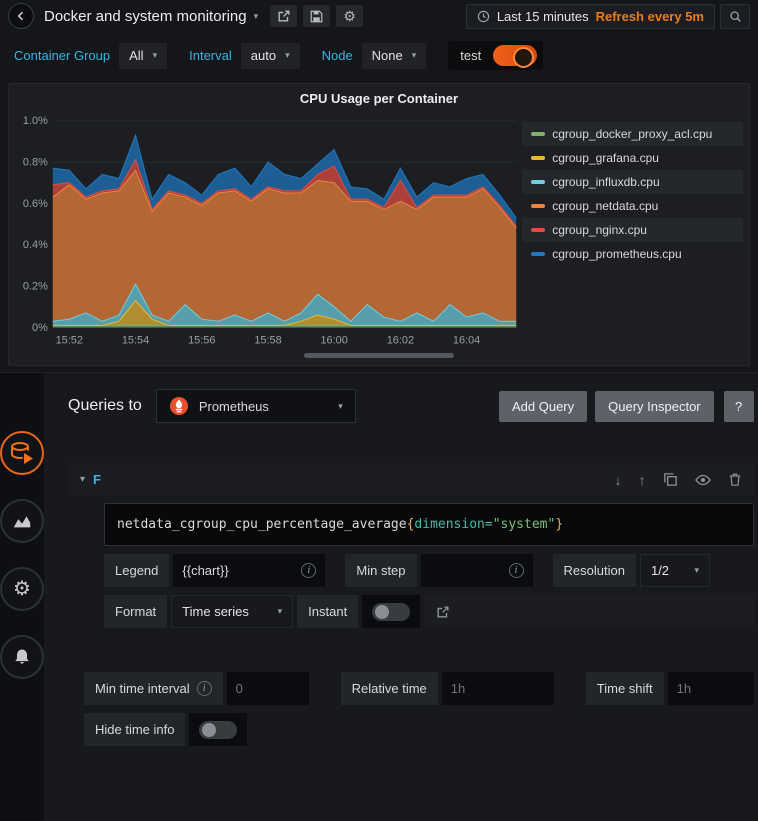  What do you see at coordinates (674, 570) in the screenshot?
I see `resolution-select: 1/2 ▾` at bounding box center [674, 570].